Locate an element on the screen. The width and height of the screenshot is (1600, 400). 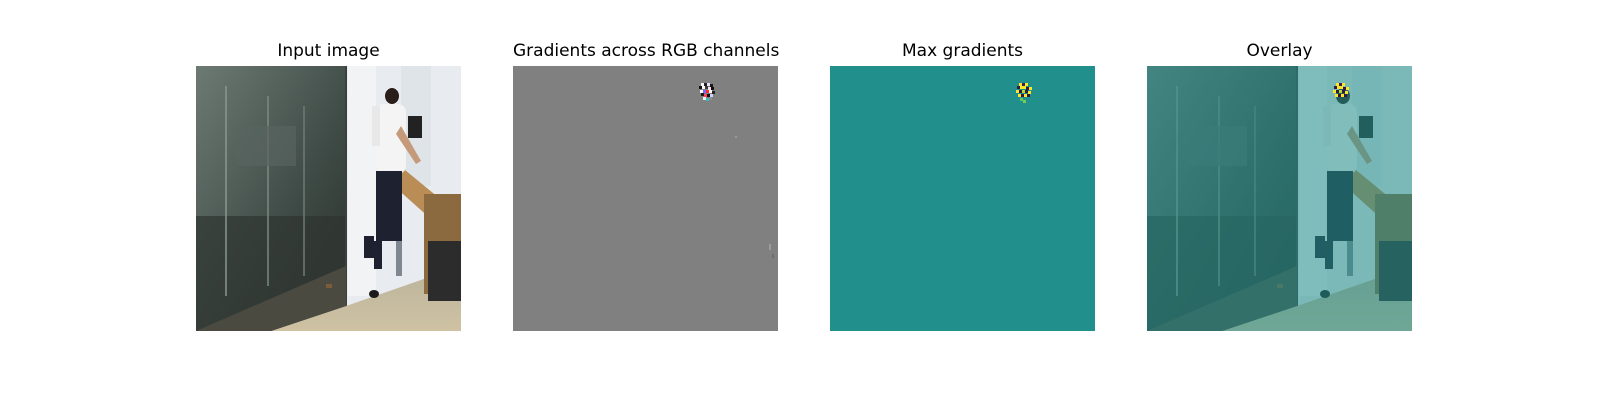
max-gradient-image is located at coordinates (962, 198).